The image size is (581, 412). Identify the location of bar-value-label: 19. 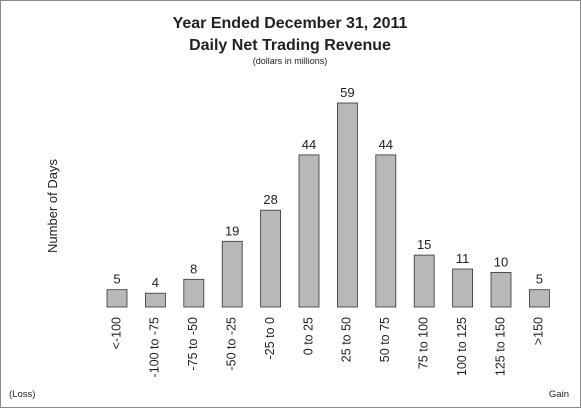
(232, 230).